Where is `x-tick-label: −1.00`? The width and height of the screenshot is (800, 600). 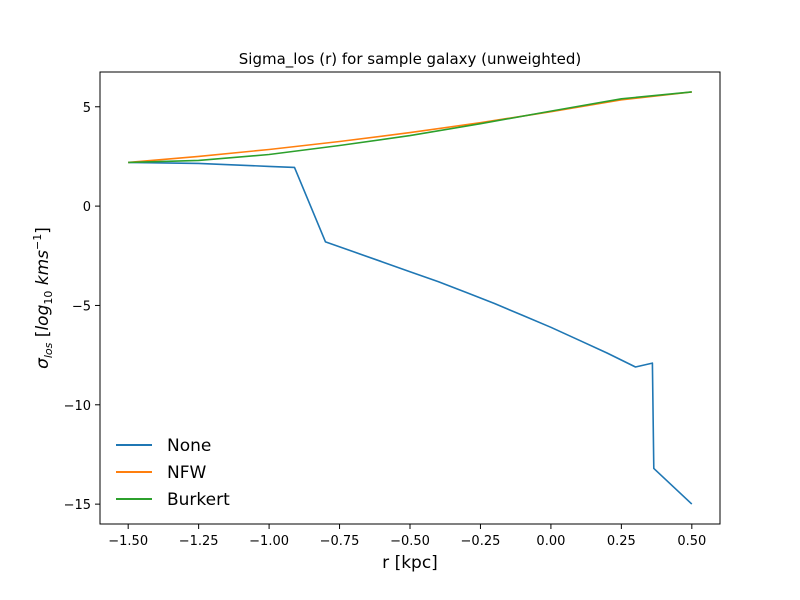
x-tick-label: −1.00 is located at coordinates (269, 541).